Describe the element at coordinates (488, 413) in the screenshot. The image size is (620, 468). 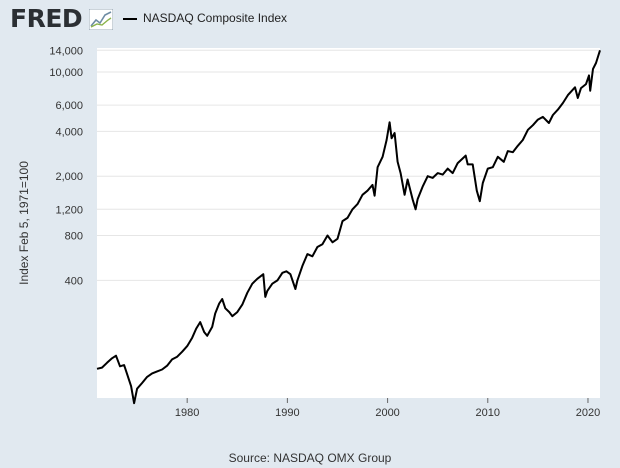
I see `x-tick-label: 2010` at that location.